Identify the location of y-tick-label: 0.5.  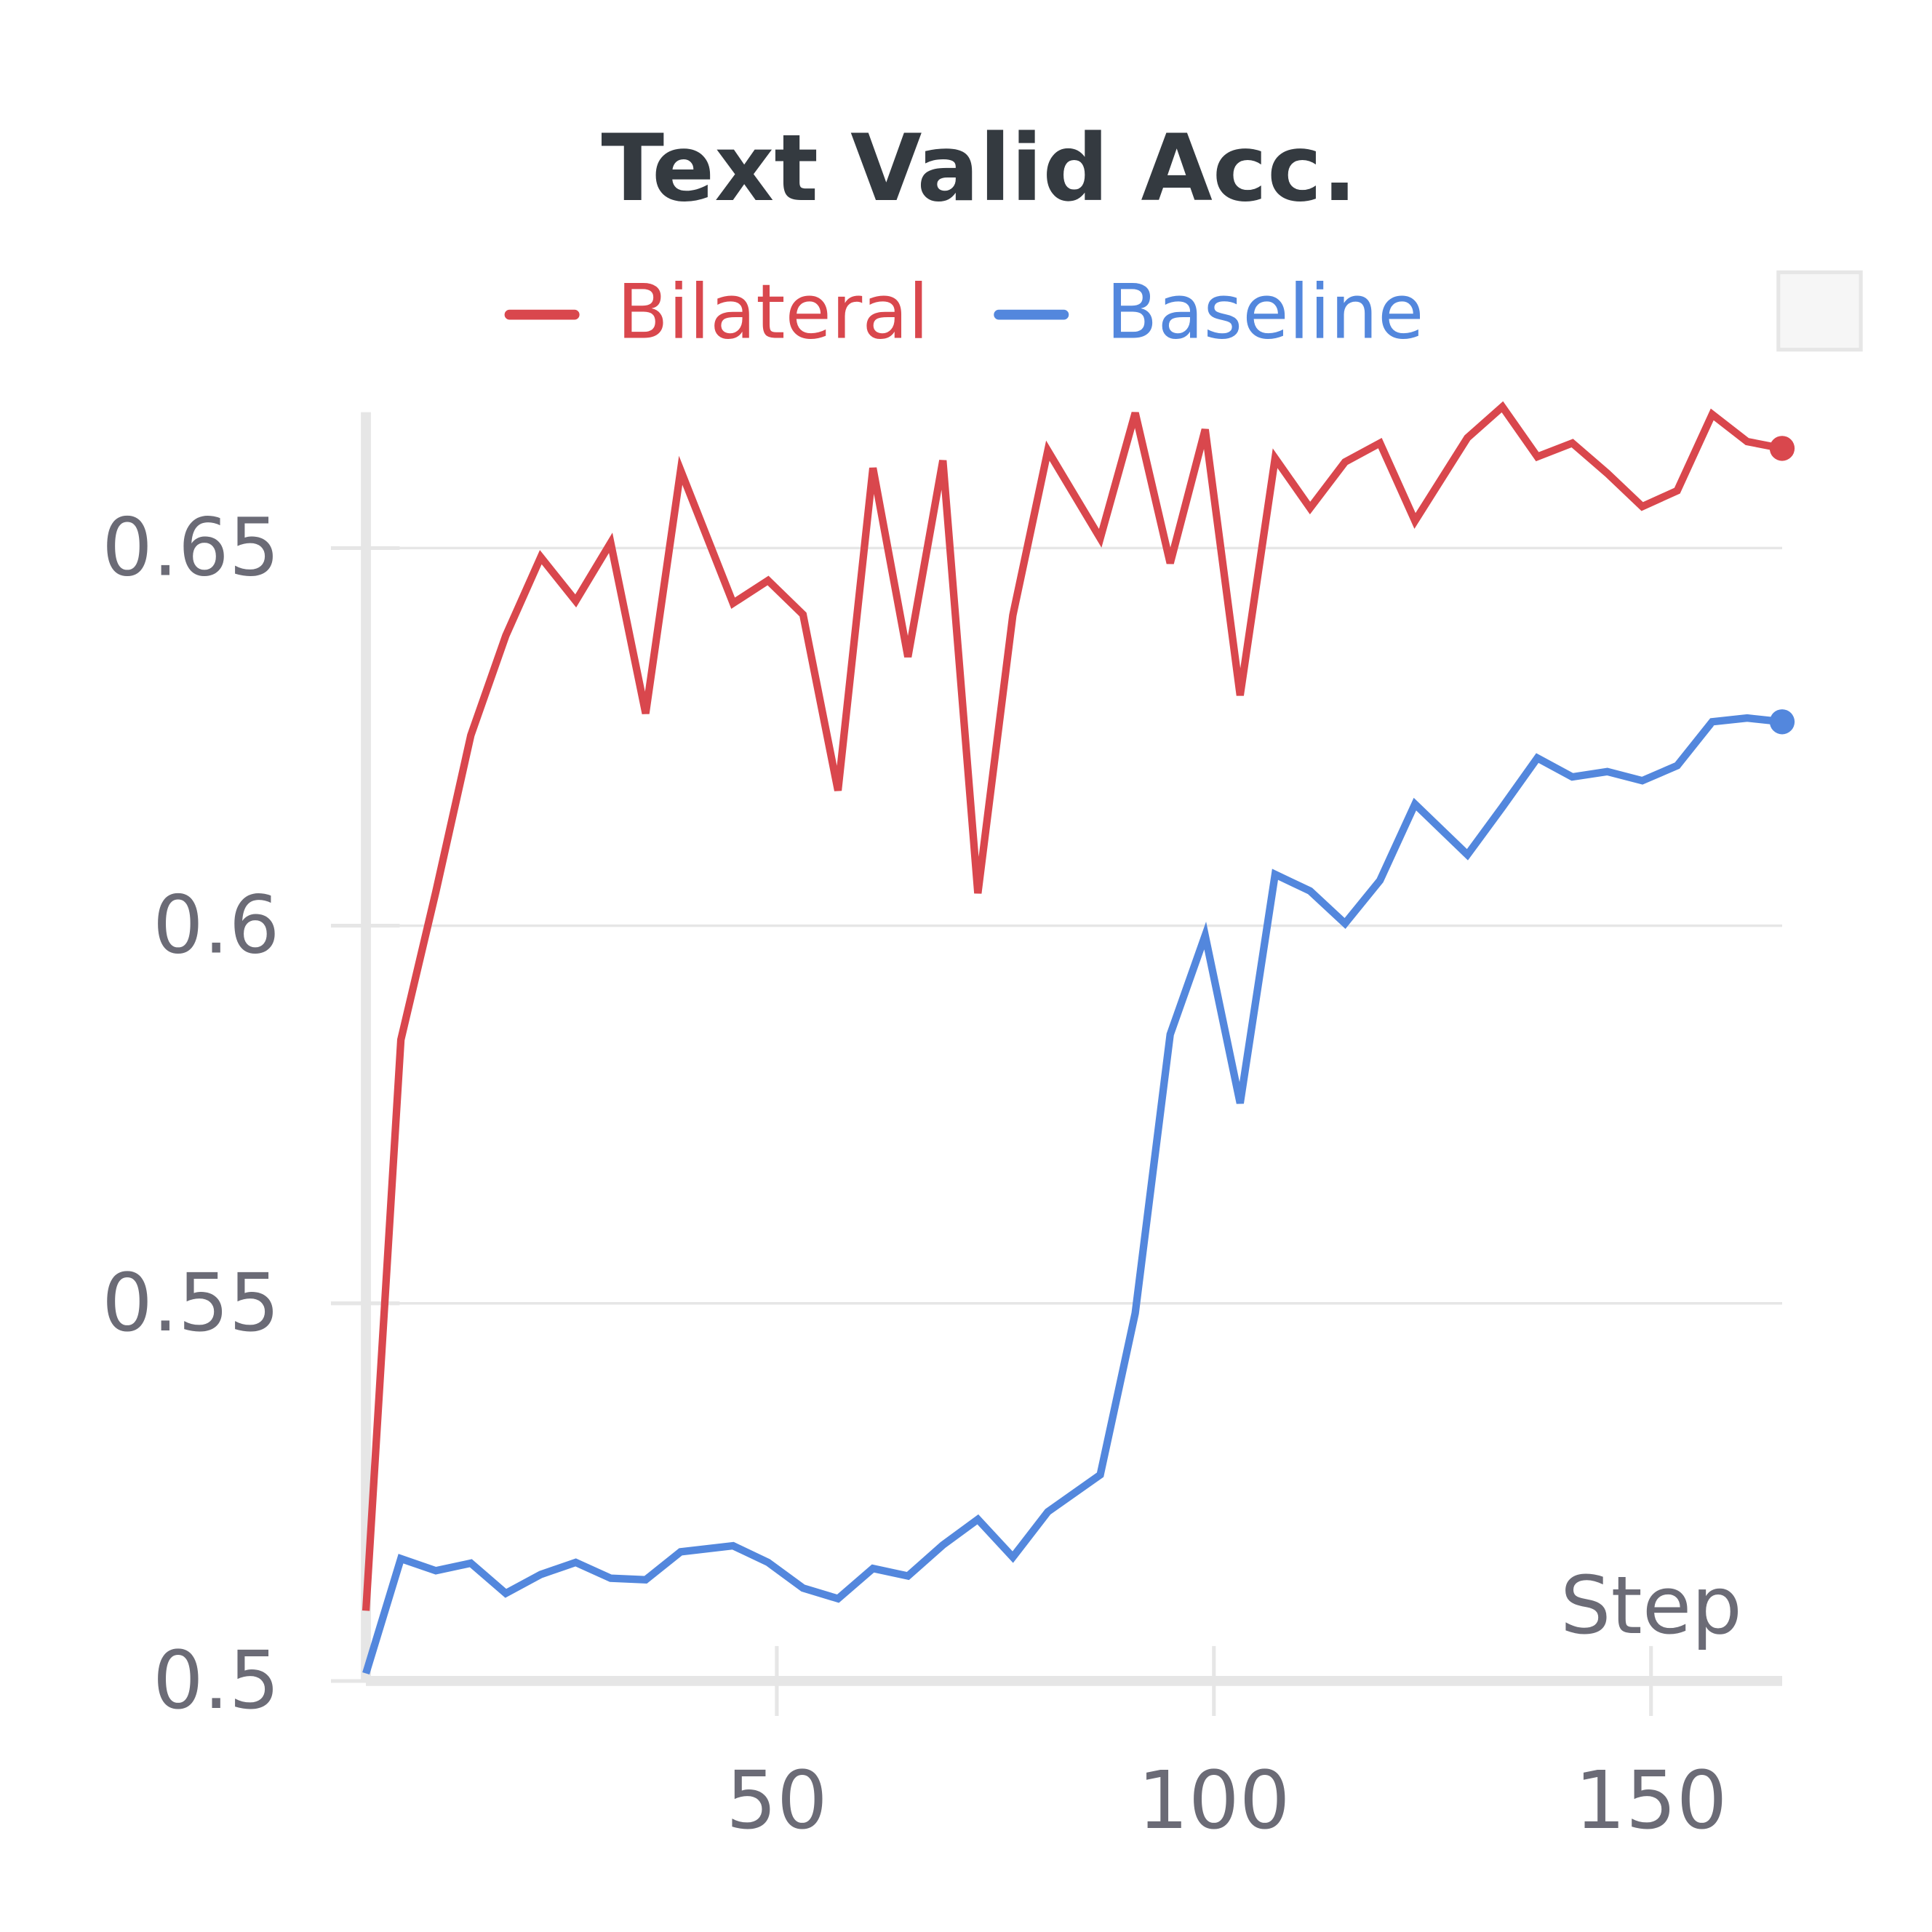
(217, 1681).